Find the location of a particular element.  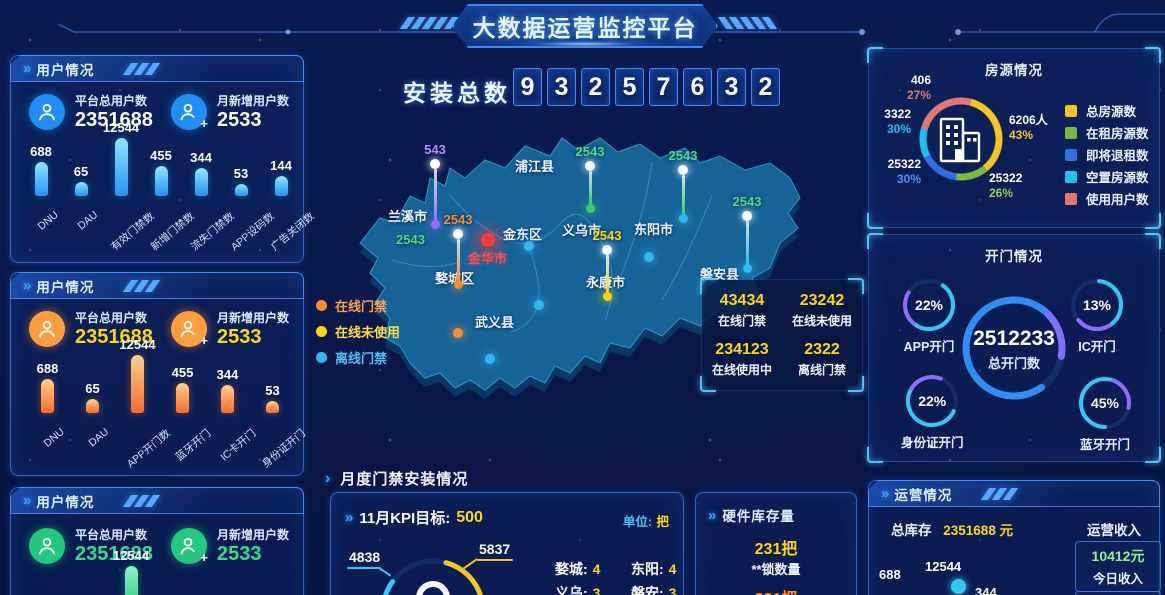

callout-right-line is located at coordinates (495, 560).